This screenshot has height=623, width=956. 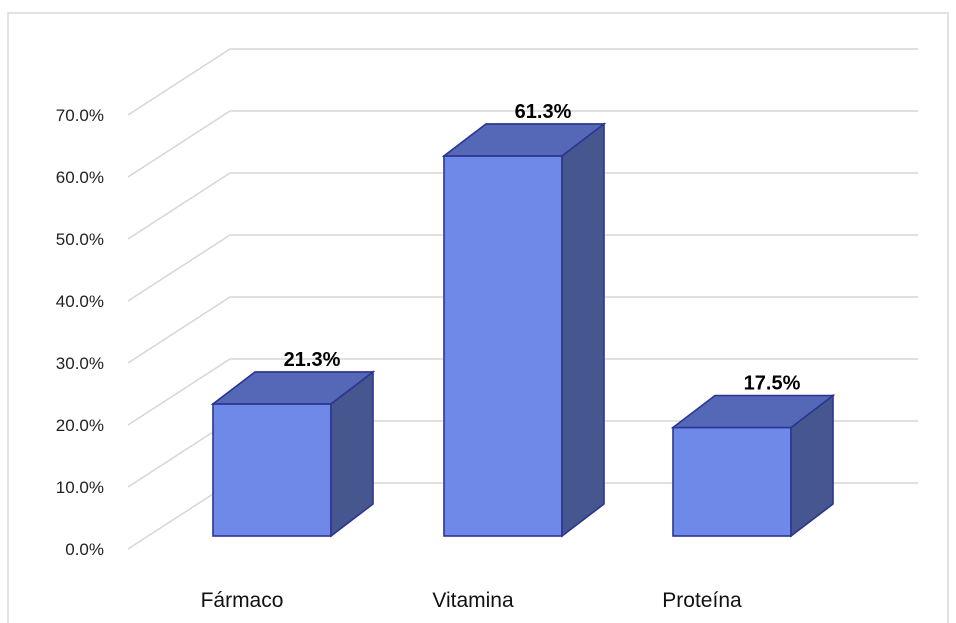 I want to click on bar-side, so click(x=583, y=330).